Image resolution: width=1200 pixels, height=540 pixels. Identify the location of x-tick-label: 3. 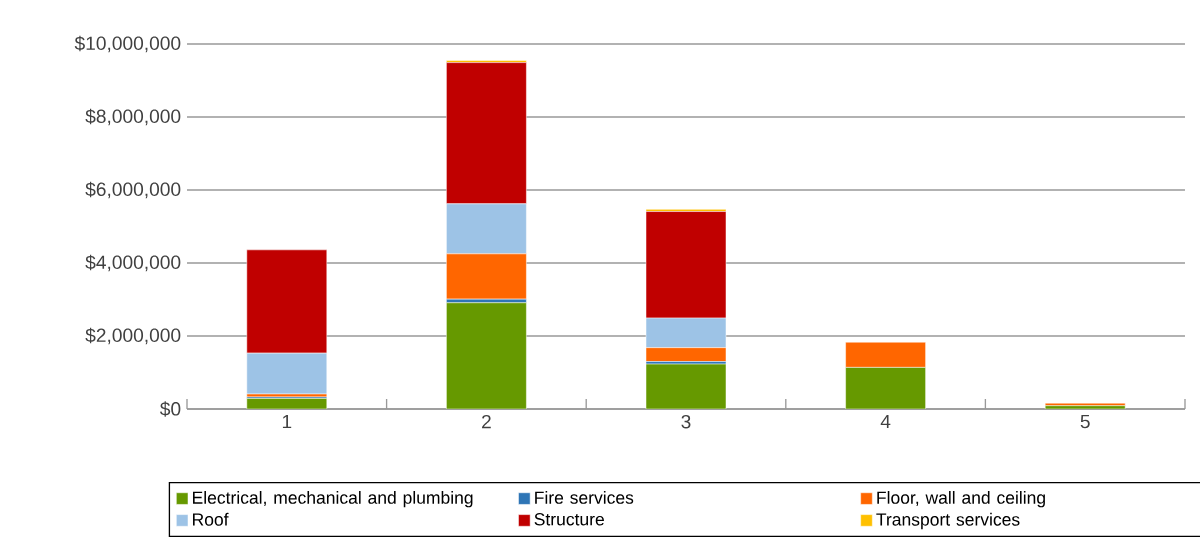
(686, 421).